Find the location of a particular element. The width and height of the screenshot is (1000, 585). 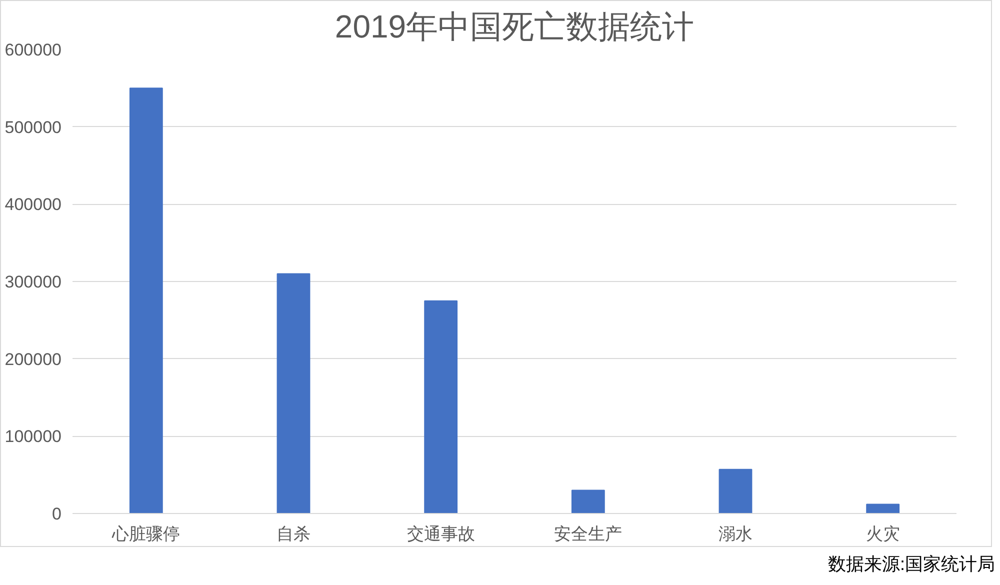

x-tick-label: 溺水 is located at coordinates (735, 534).